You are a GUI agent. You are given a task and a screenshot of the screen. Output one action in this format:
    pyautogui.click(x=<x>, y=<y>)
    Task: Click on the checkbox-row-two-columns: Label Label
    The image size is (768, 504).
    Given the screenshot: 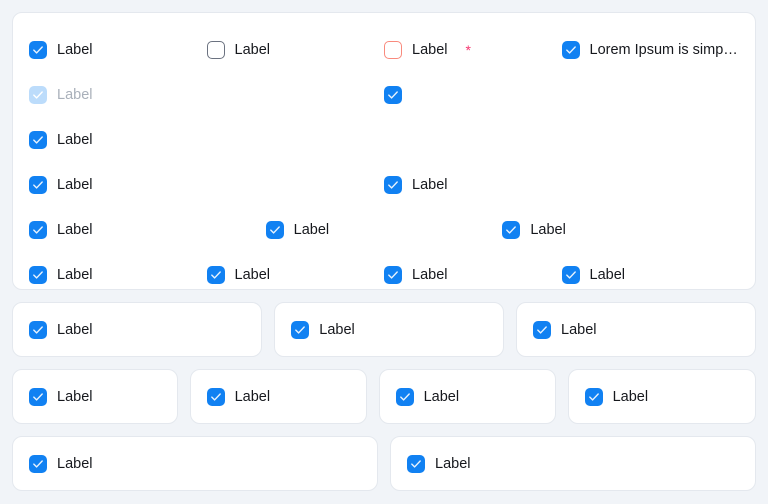 What is the action you would take?
    pyautogui.click(x=384, y=184)
    